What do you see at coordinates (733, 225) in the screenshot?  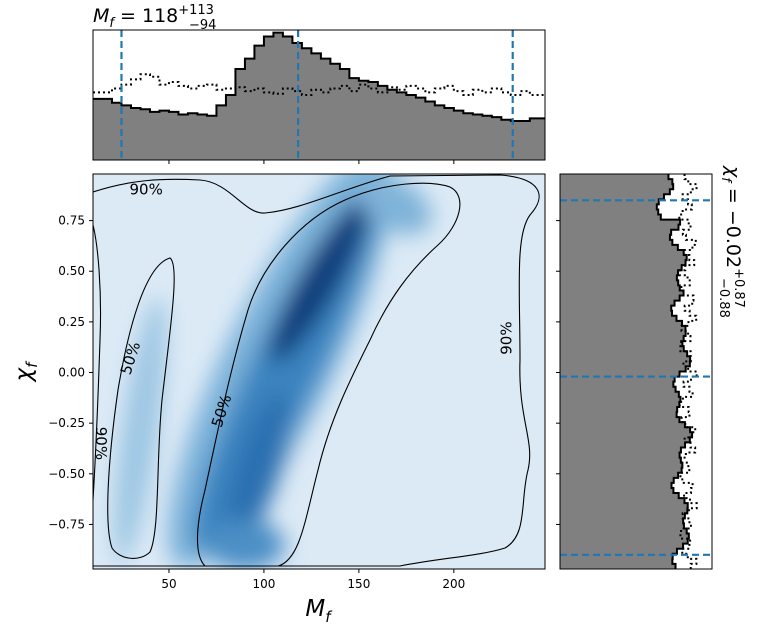 I see `right-title-eq: = −0.02` at bounding box center [733, 225].